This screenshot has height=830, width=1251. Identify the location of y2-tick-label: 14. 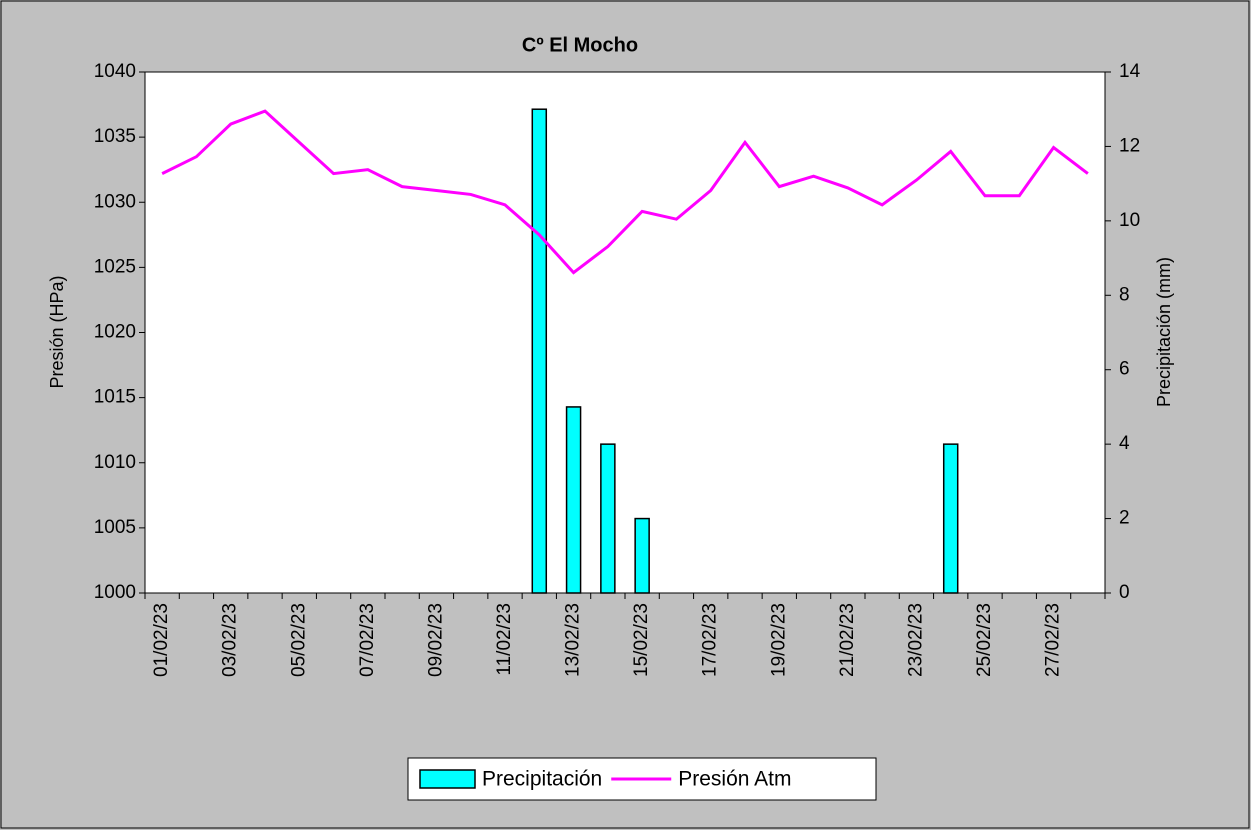
(1130, 71).